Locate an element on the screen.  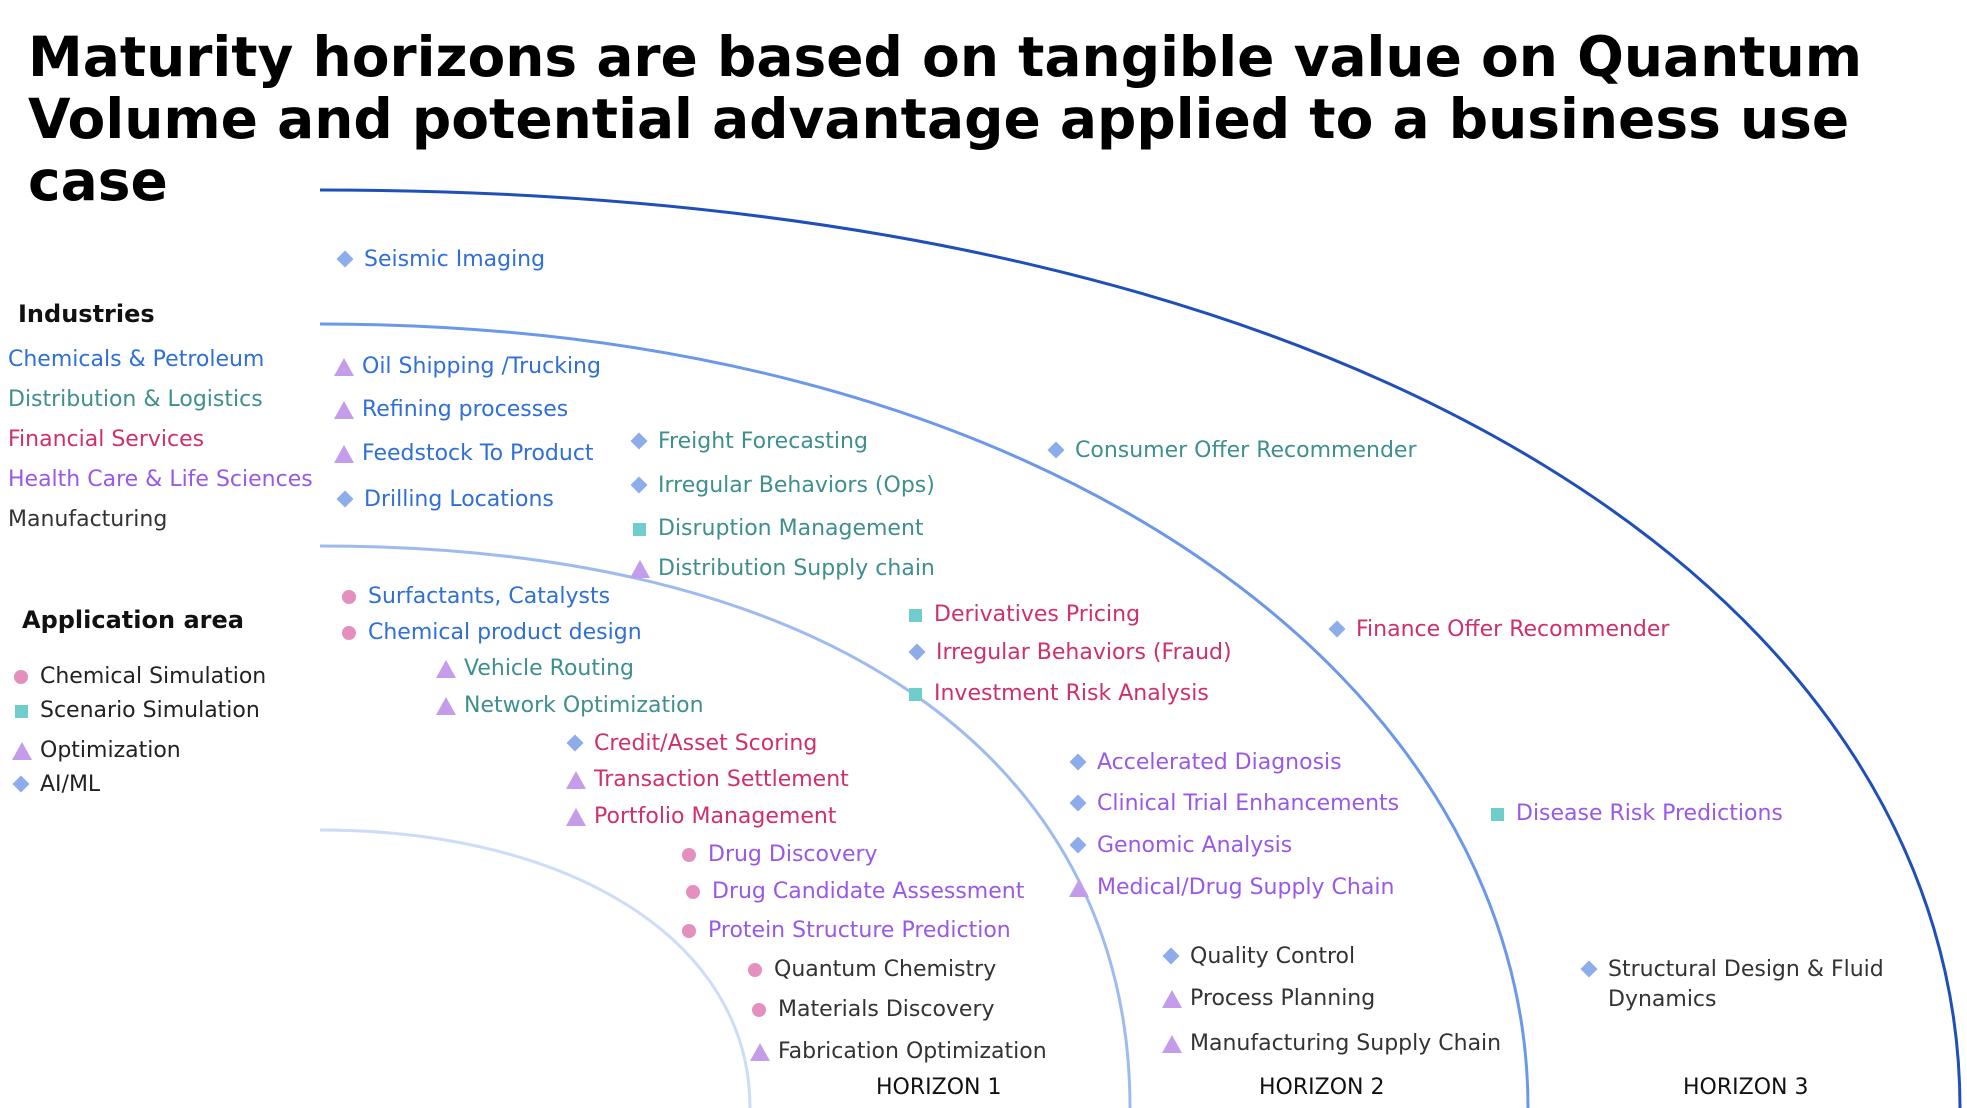
use-case-freight-forecasting: Freight Forecasting is located at coordinates (748, 442).